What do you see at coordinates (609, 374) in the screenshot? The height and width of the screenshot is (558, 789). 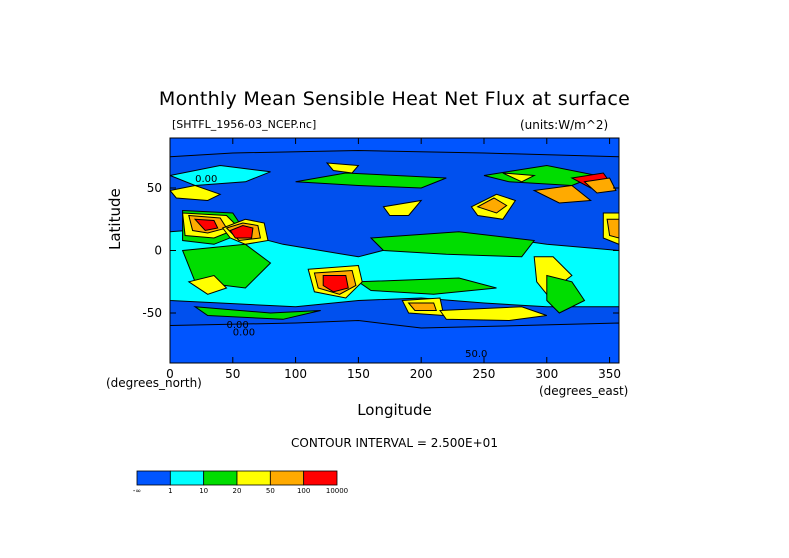 I see `x-tick-label: 350` at bounding box center [609, 374].